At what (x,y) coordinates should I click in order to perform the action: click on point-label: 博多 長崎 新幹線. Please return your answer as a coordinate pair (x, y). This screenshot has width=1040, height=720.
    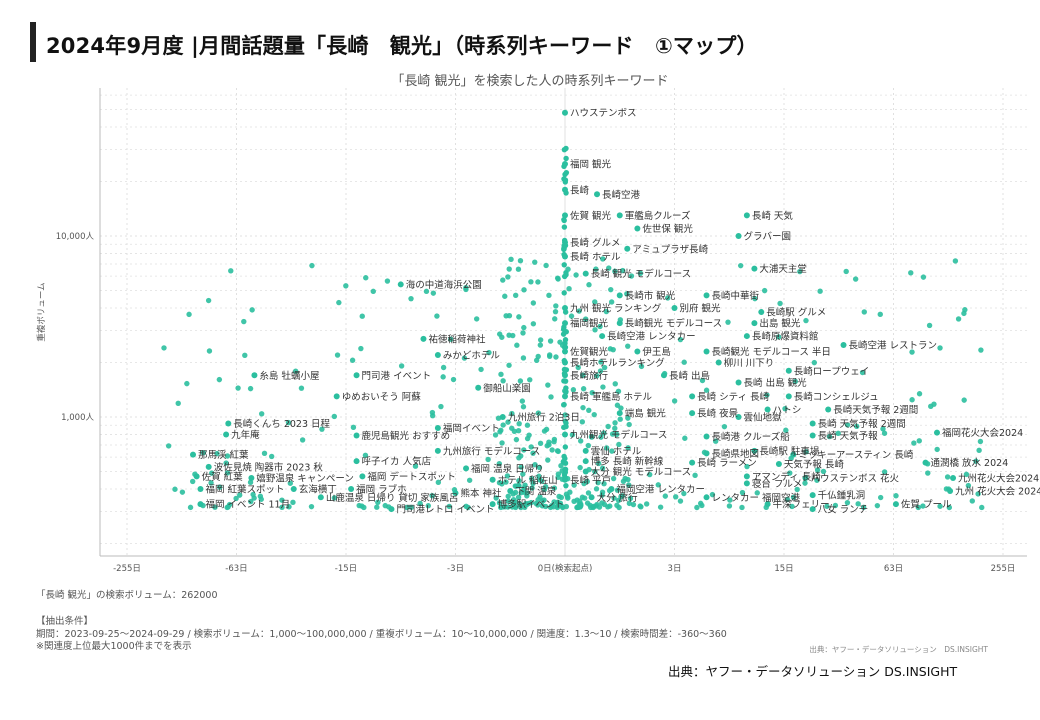
    Looking at the image, I should click on (627, 462).